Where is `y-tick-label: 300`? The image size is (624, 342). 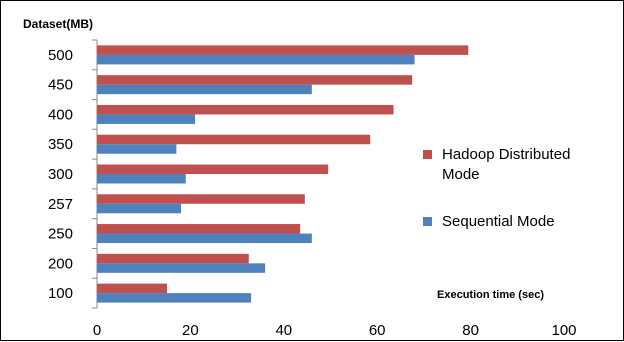
y-tick-label: 300 is located at coordinates (60, 174).